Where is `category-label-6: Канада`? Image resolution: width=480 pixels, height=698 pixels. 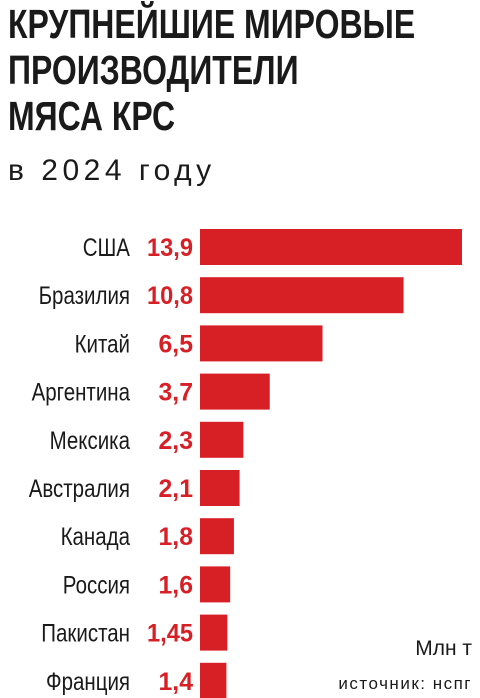 category-label-6: Канада is located at coordinates (95, 537).